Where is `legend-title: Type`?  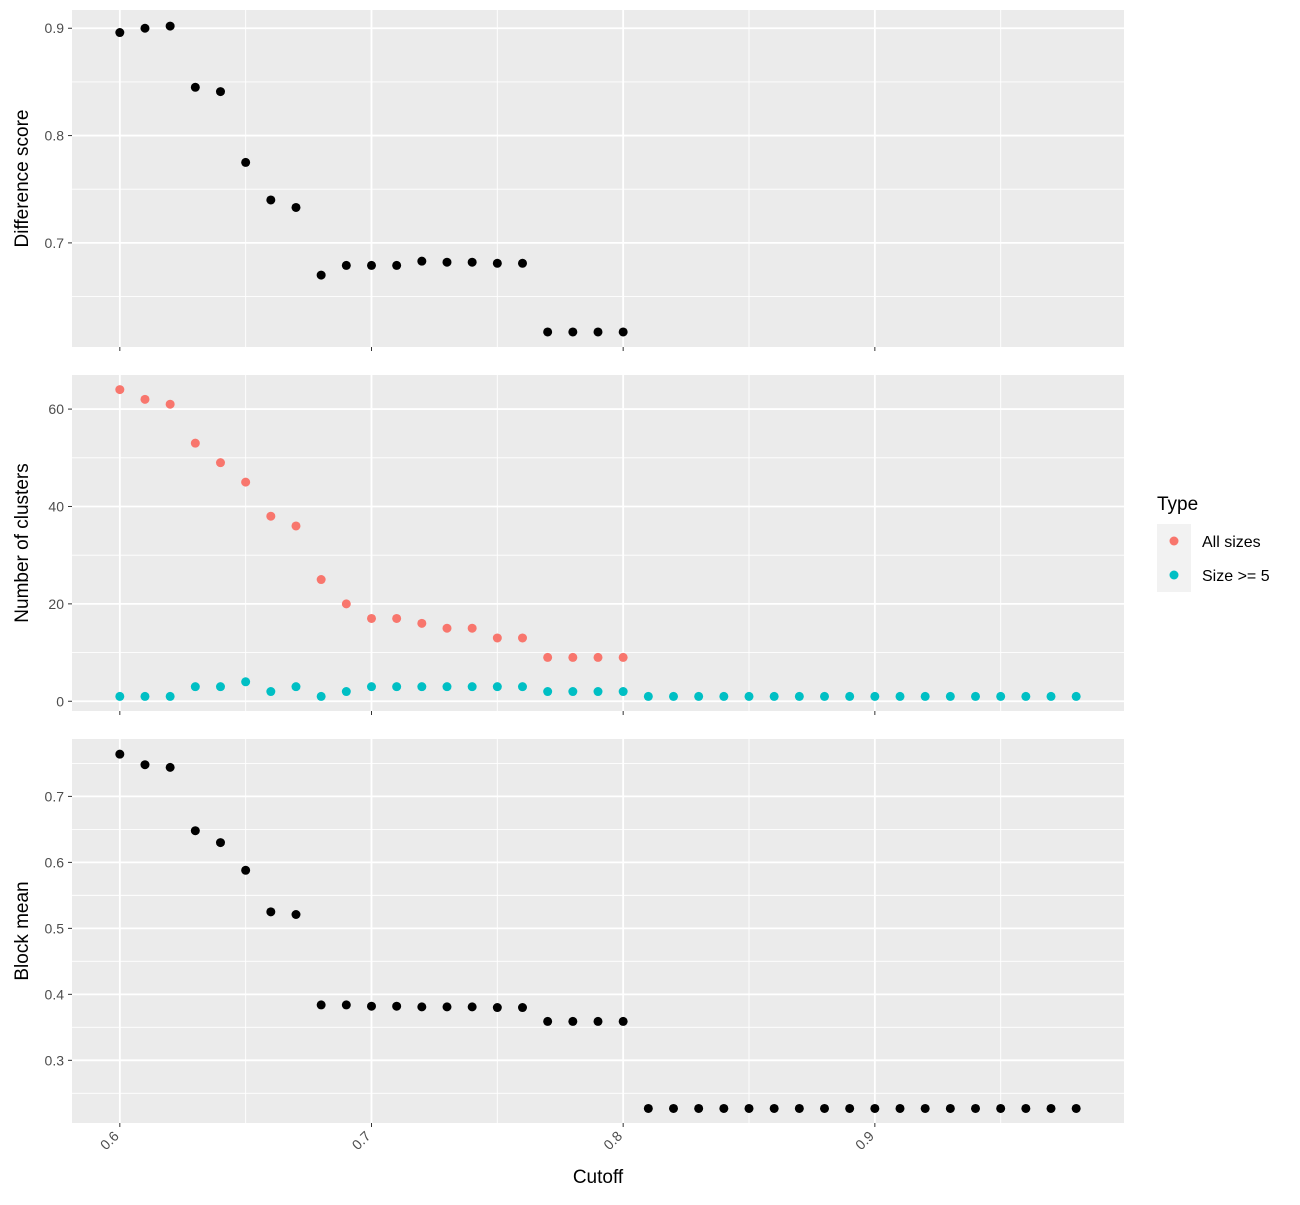
legend-title: Type is located at coordinates (1177, 504).